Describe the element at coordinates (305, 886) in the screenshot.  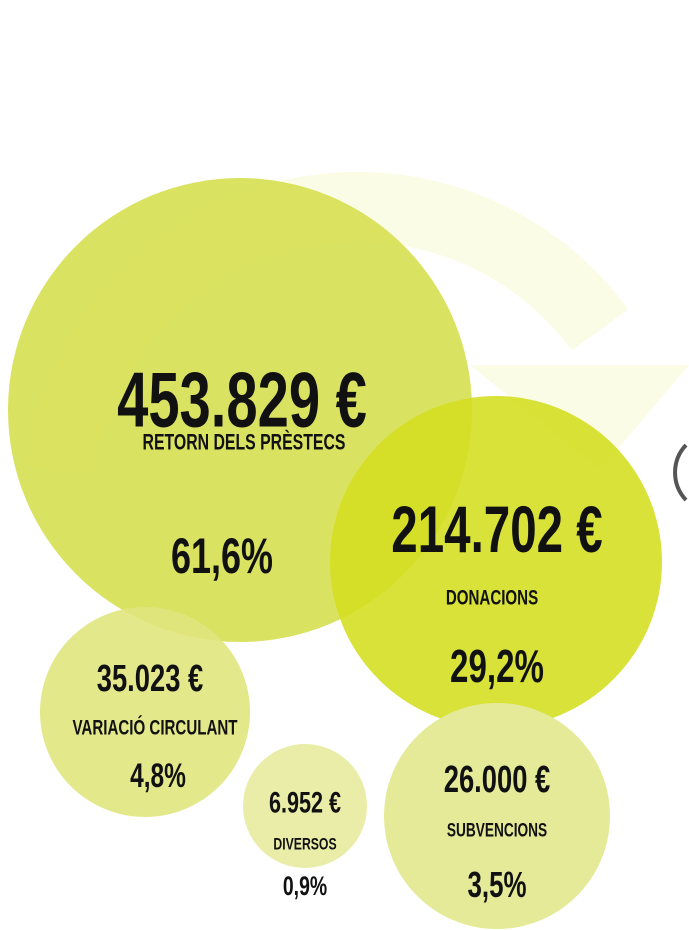
I see `percent: 0,9%` at that location.